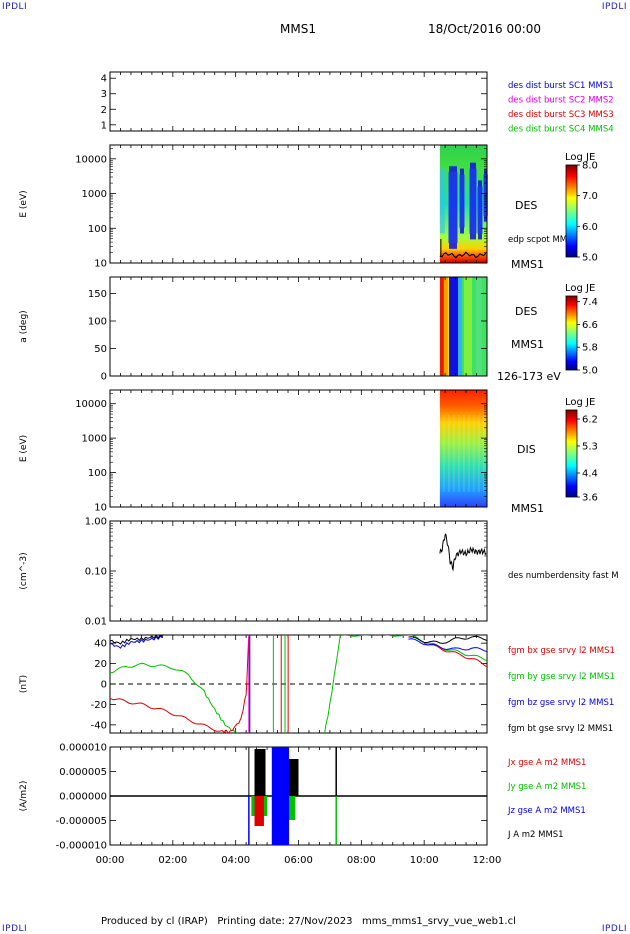 The image size is (630, 934). I want to click on panel-des-pitch-ytick-2: 100, so click(97, 322).